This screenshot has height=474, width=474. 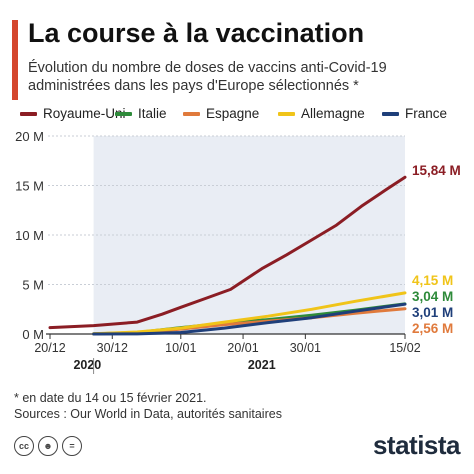 I want to click on end-value-label: 3,04 M, so click(x=432, y=296).